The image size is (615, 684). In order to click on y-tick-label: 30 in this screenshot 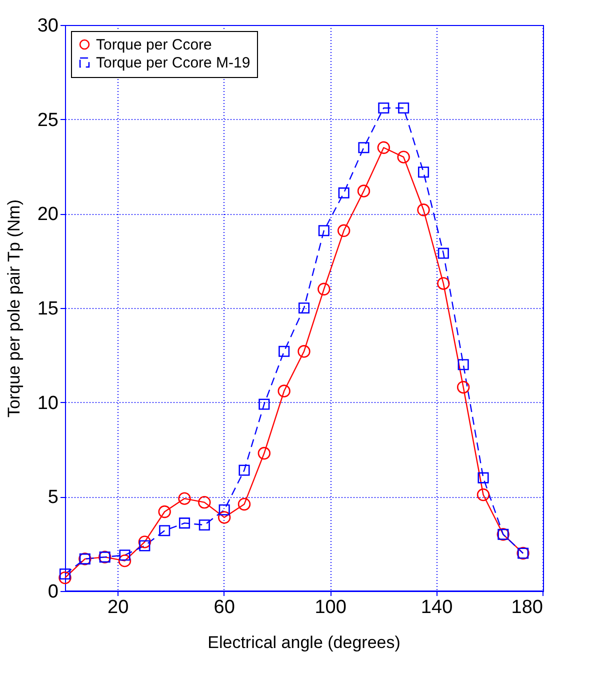, I will do `click(47, 26)`.